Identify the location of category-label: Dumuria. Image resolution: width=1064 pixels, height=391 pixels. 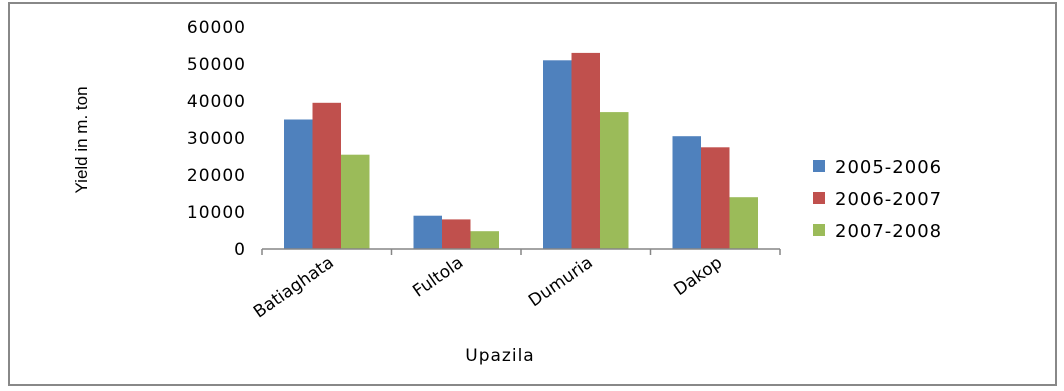
(561, 282).